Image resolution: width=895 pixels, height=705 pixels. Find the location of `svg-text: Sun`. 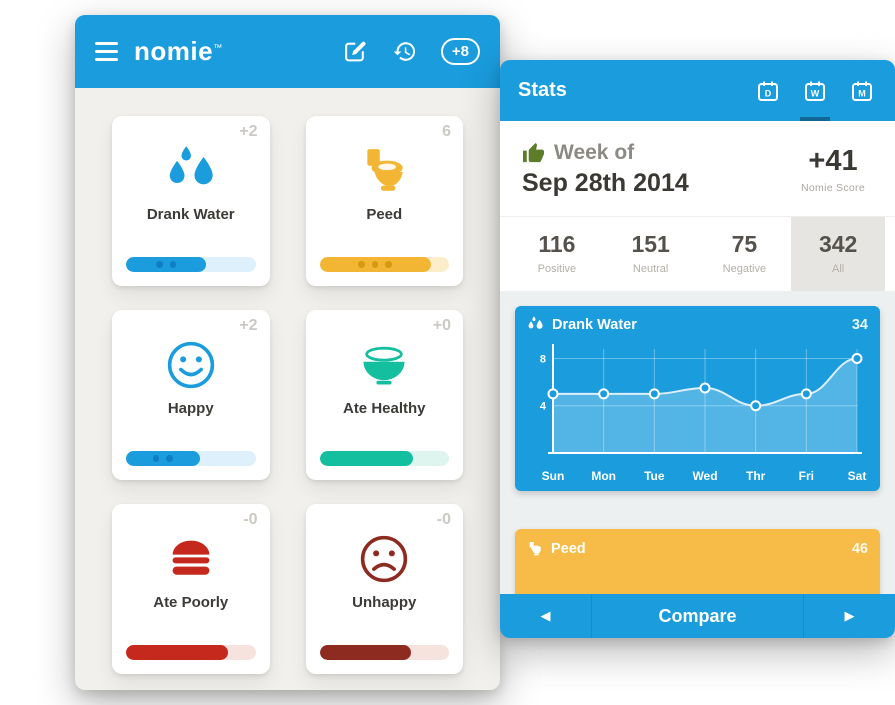

svg-text: Sun is located at coordinates (553, 476).